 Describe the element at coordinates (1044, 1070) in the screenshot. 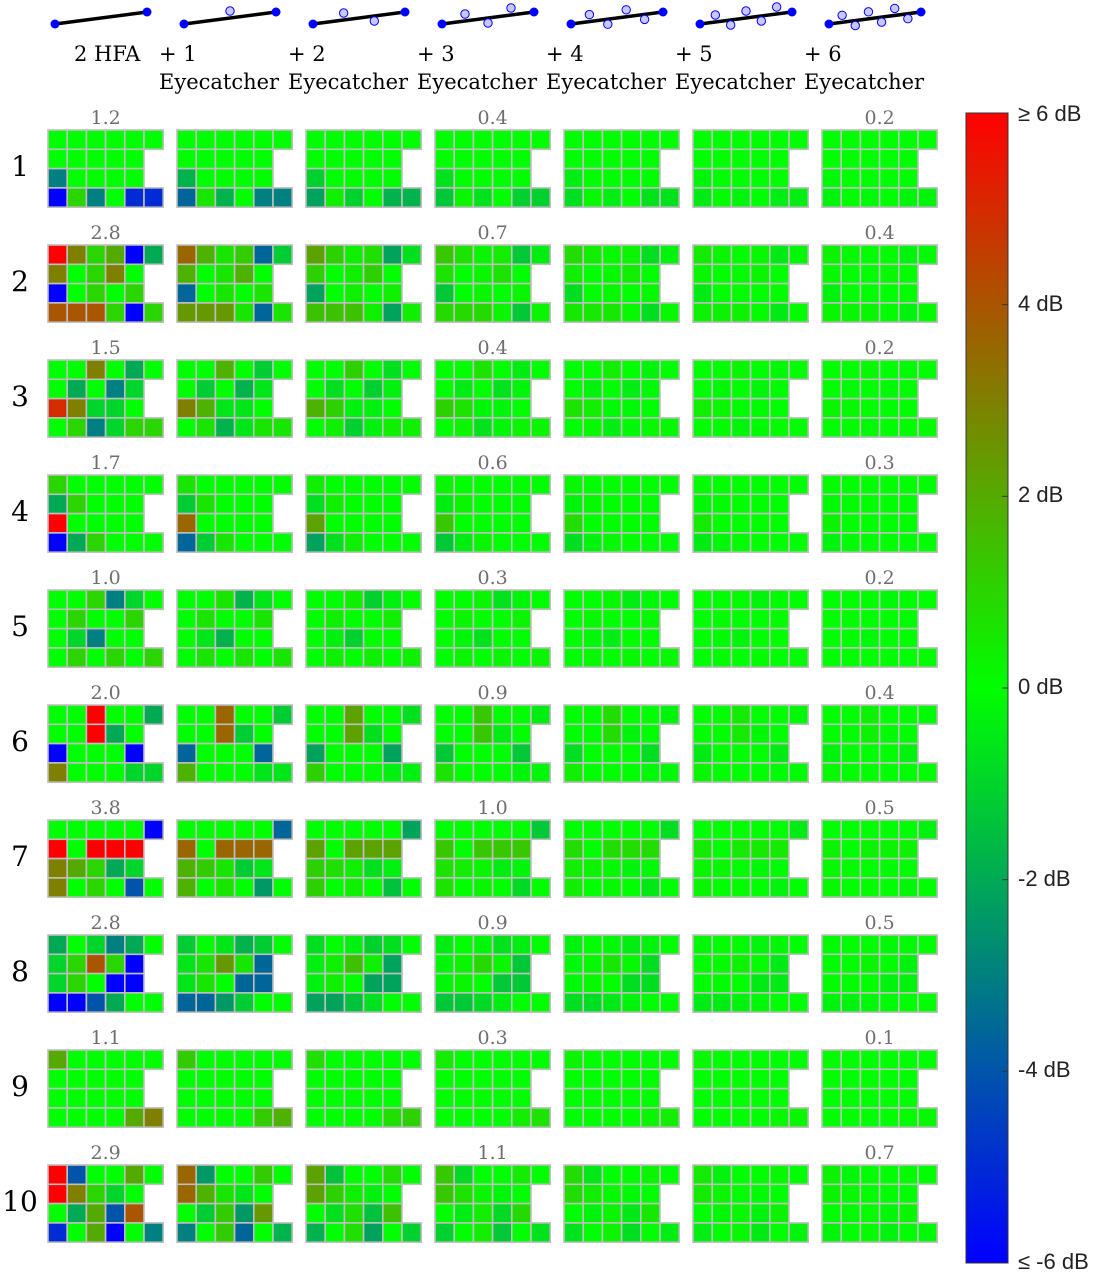

I see `colorbar-tick-label: -4 dB` at that location.